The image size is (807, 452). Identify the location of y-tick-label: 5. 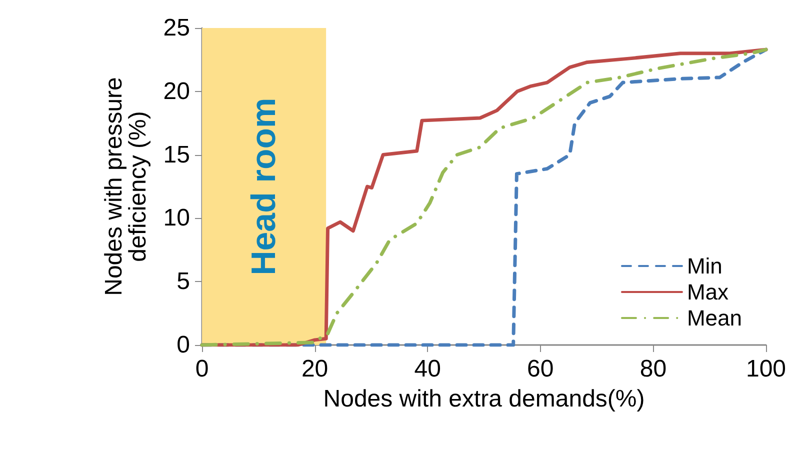
(183, 282).